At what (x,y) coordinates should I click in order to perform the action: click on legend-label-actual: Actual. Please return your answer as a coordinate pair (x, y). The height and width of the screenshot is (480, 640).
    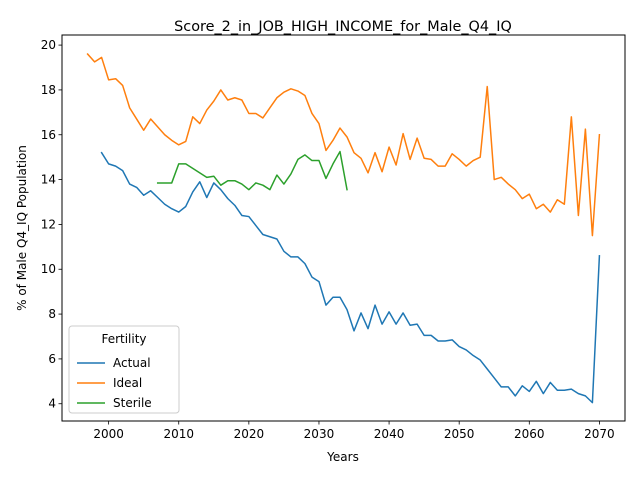
    Looking at the image, I should click on (132, 363).